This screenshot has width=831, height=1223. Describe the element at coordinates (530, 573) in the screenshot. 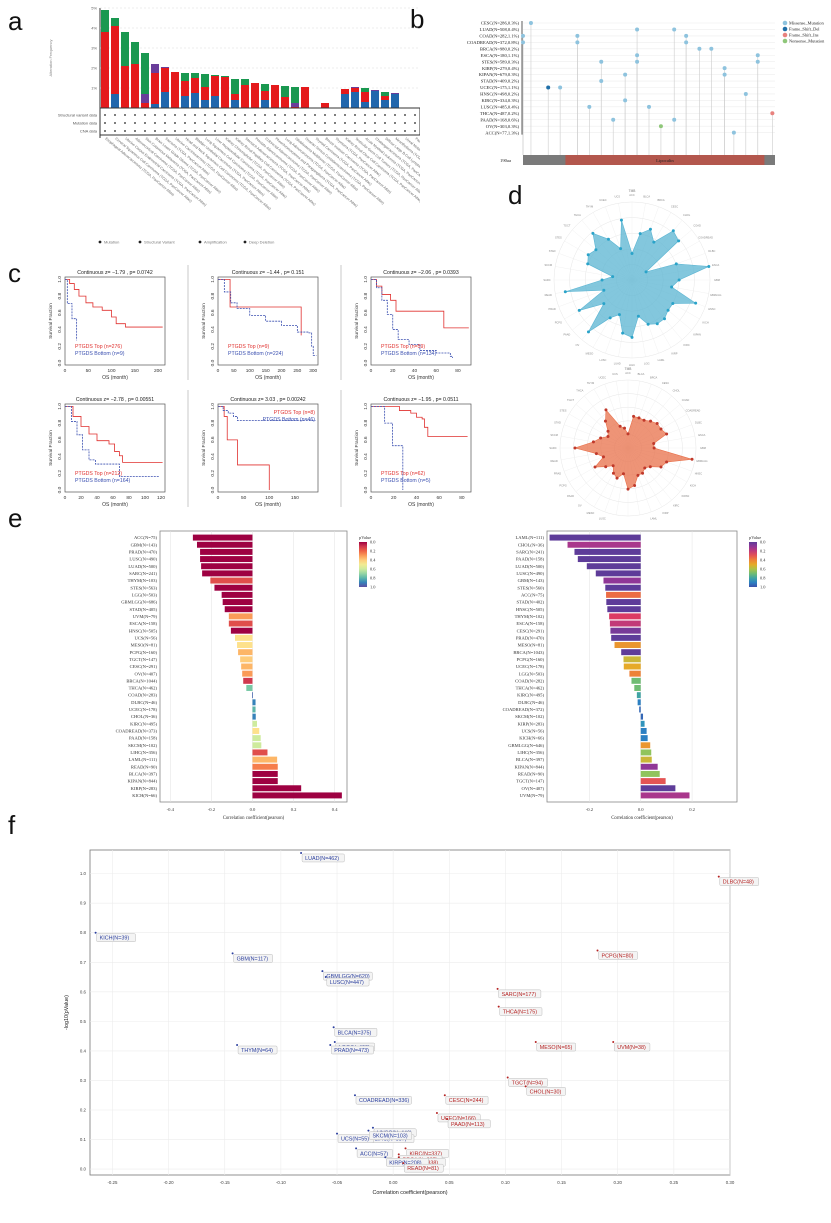

I see `category-label: LUSC(N=490)` at that location.